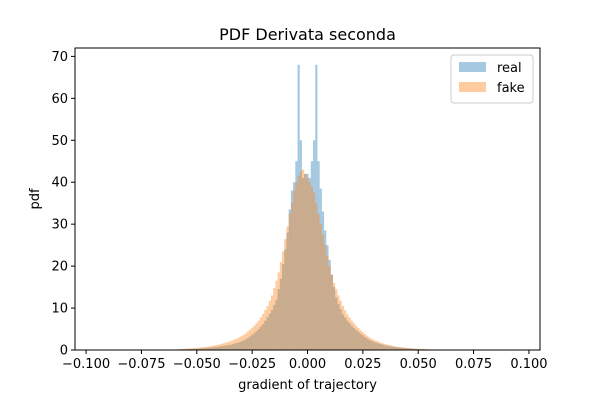  Describe the element at coordinates (86, 364) in the screenshot. I see `x-tick-label: −0.100` at that location.